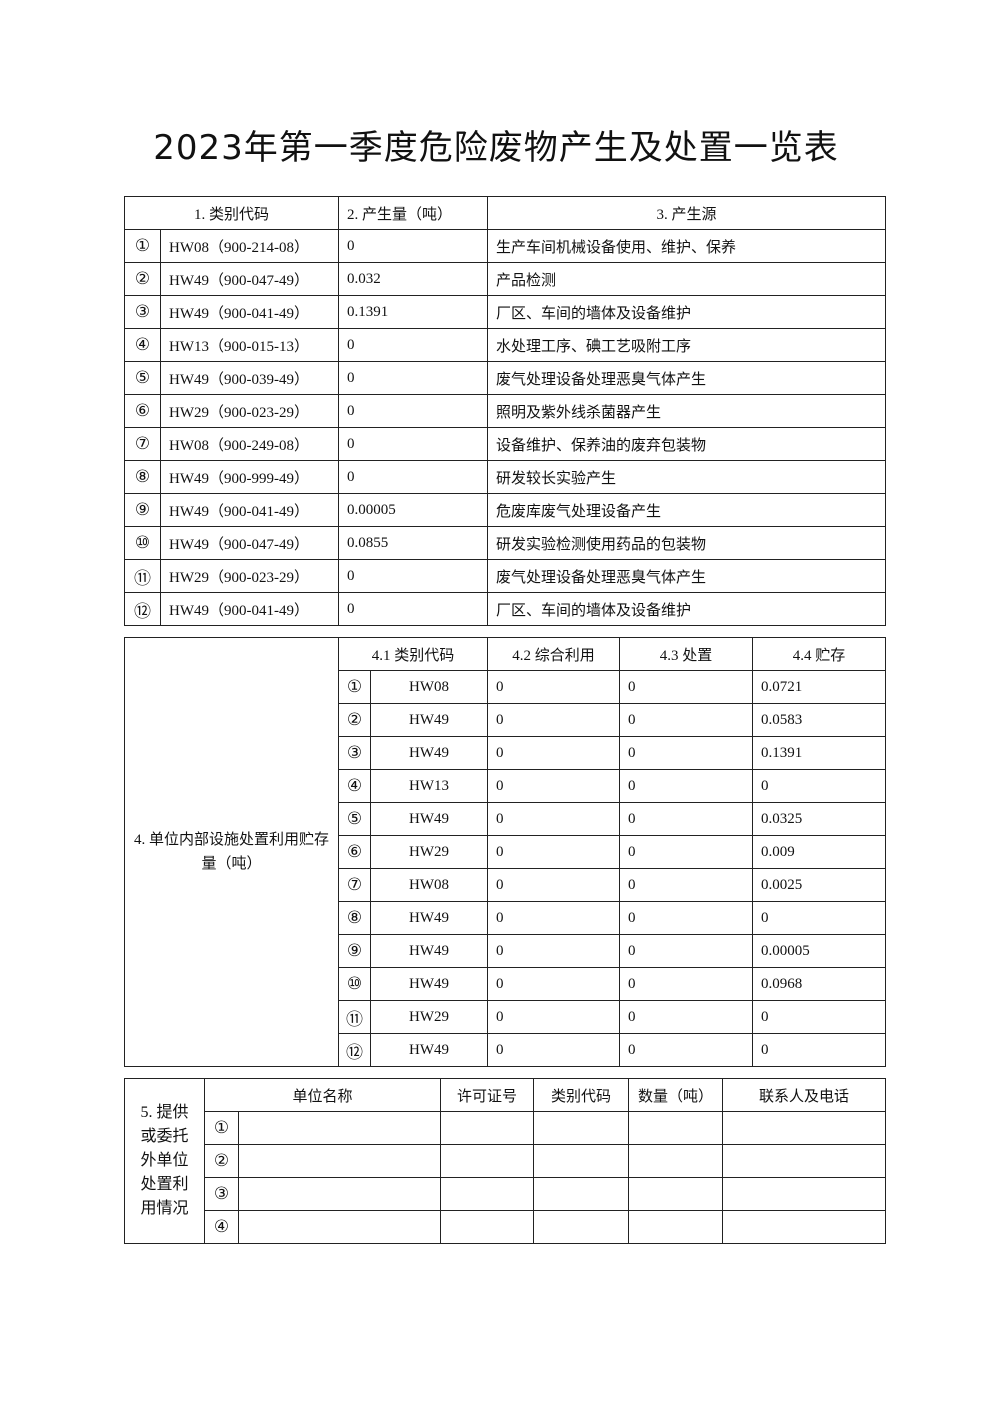  What do you see at coordinates (804, 1095) in the screenshot?
I see `header-contact: 联系人及电话` at bounding box center [804, 1095].